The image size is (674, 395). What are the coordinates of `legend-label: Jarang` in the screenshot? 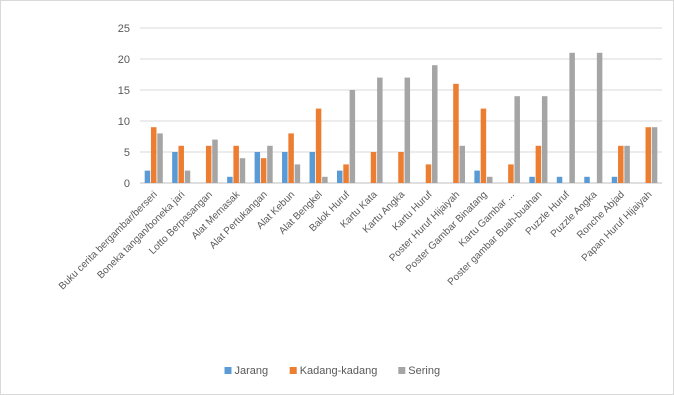 It's located at (252, 371).